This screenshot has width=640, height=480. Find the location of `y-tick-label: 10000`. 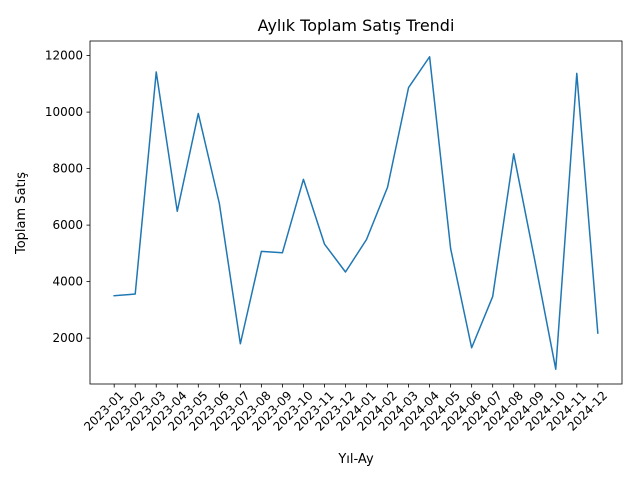

y-tick-label: 10000 is located at coordinates (64, 112).